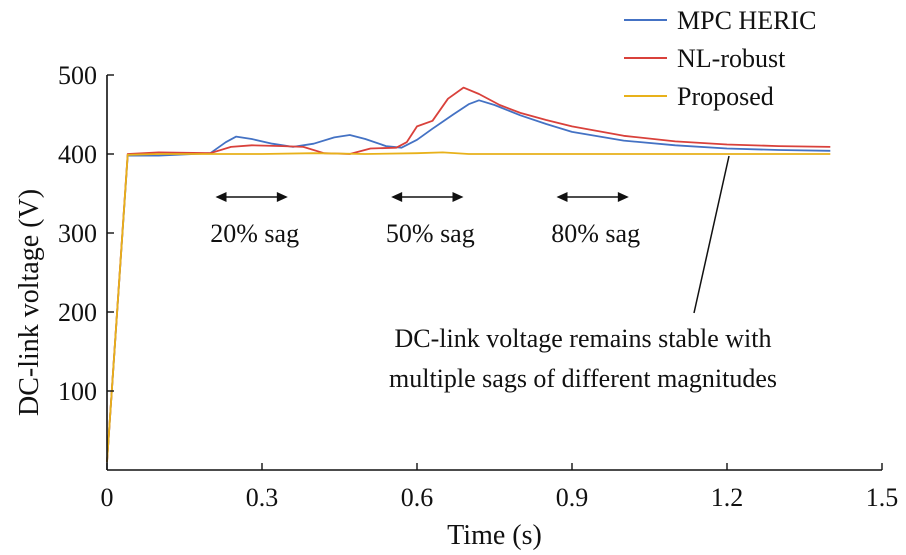  I want to click on sag-label: 80% sag, so click(595, 233).